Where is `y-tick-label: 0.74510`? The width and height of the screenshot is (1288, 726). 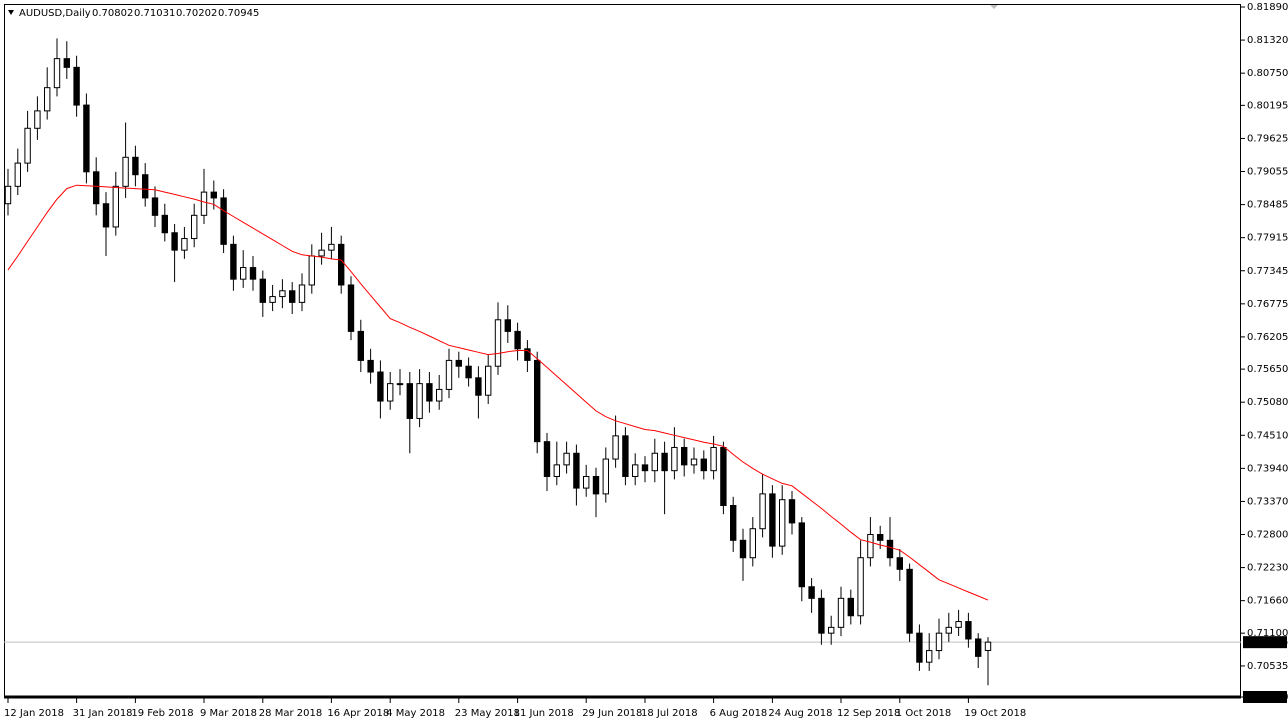
y-tick-label: 0.74510 is located at coordinates (1267, 435).